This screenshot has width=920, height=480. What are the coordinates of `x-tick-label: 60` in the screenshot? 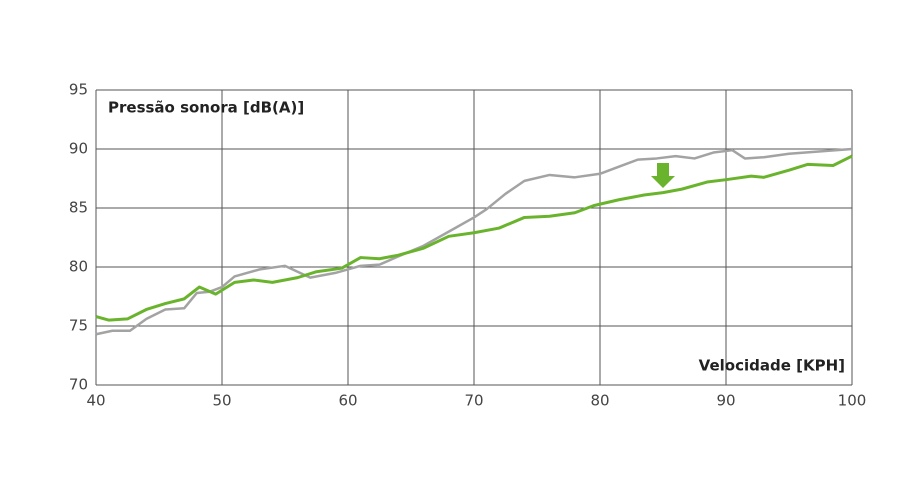 It's located at (347, 401).